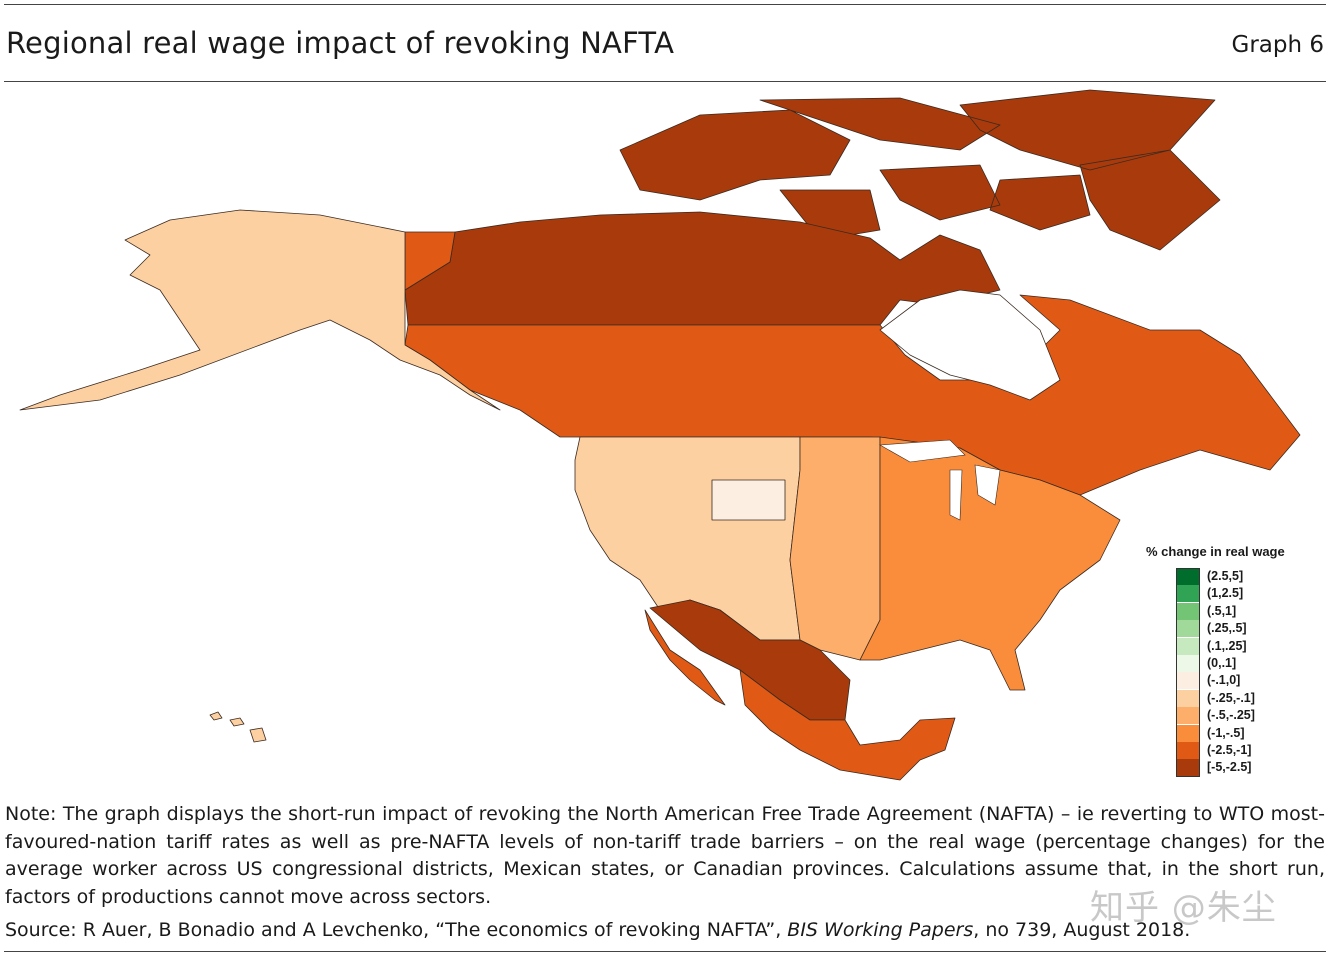 The height and width of the screenshot is (960, 1333). What do you see at coordinates (990, 563) in the screenshot?
I see `us-east` at bounding box center [990, 563].